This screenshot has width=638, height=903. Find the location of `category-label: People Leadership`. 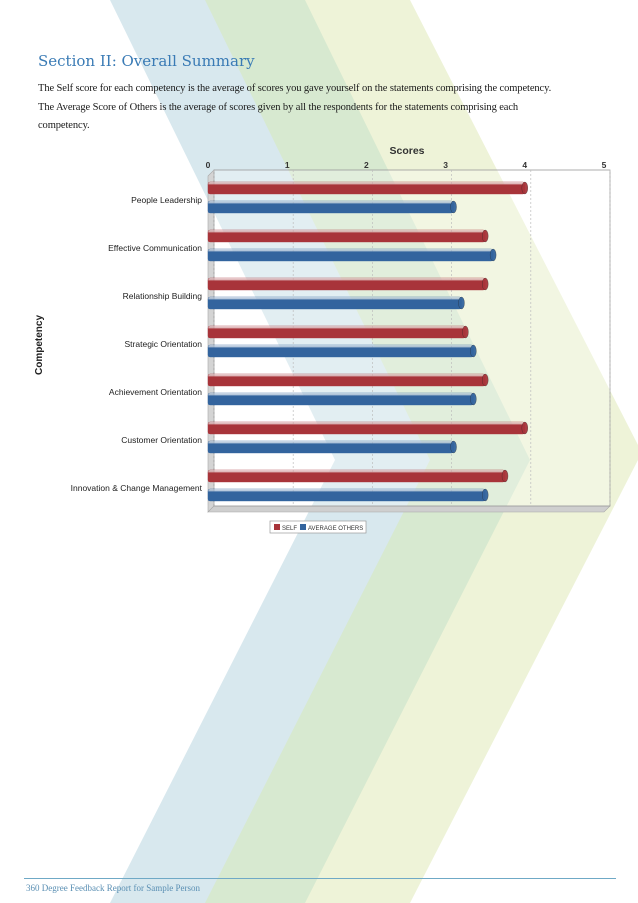

category-label: People Leadership is located at coordinates (166, 200).